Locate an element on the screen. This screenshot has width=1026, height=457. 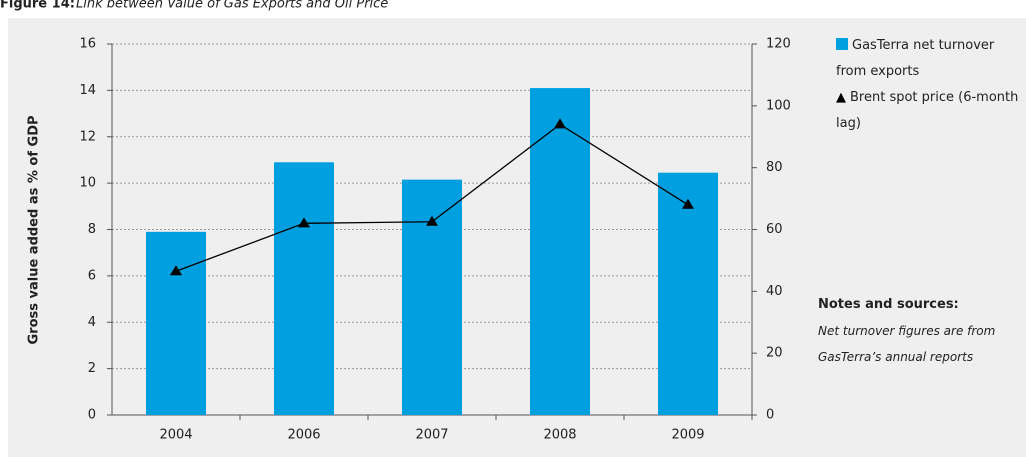
legend-label: GasTerra net turnover from exports is located at coordinates (915, 58).